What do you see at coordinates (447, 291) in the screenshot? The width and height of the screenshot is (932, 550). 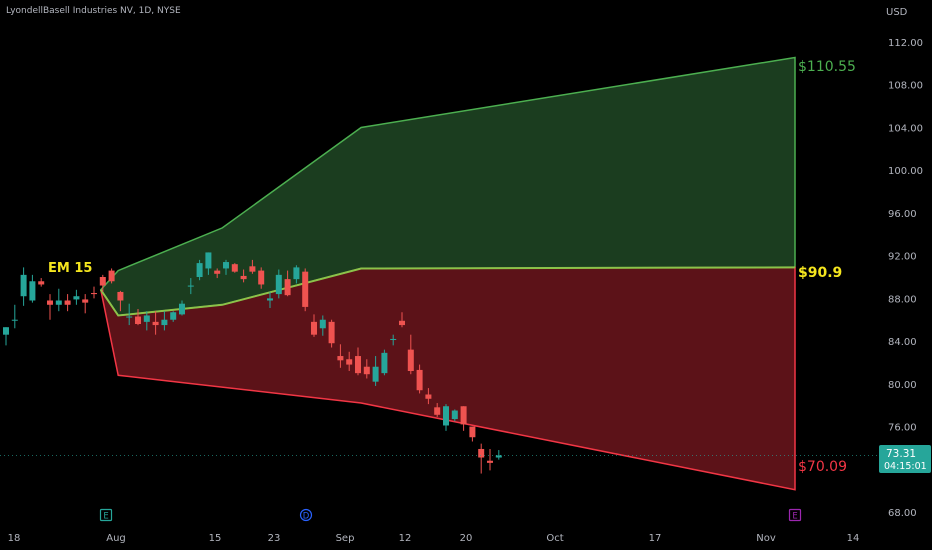 I see `mid-line` at bounding box center [447, 291].